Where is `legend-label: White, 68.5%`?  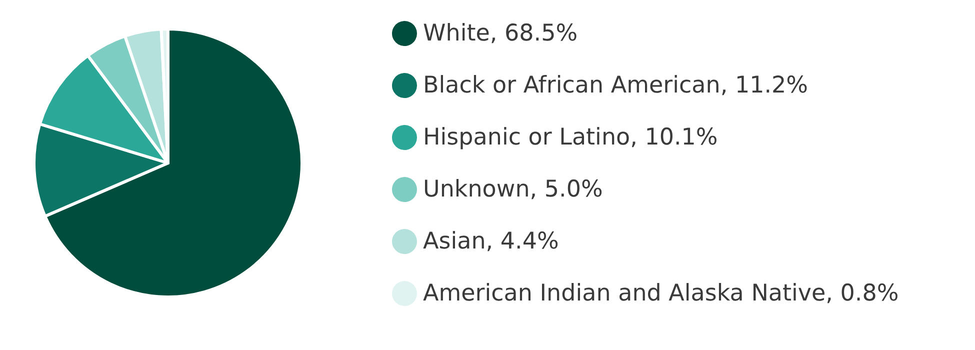
legend-label: White, 68.5% is located at coordinates (500, 33).